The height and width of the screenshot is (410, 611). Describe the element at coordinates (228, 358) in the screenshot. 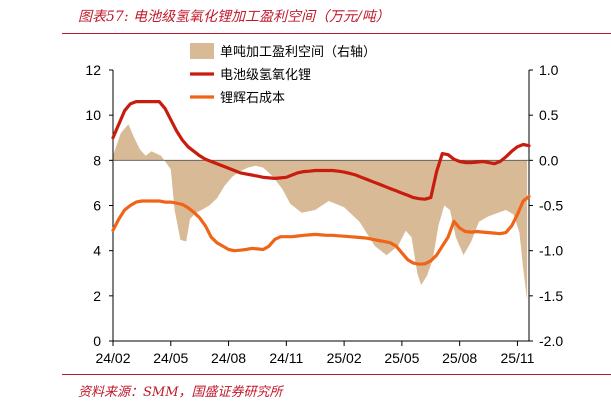

I see `x-tick-label: 24/08` at that location.